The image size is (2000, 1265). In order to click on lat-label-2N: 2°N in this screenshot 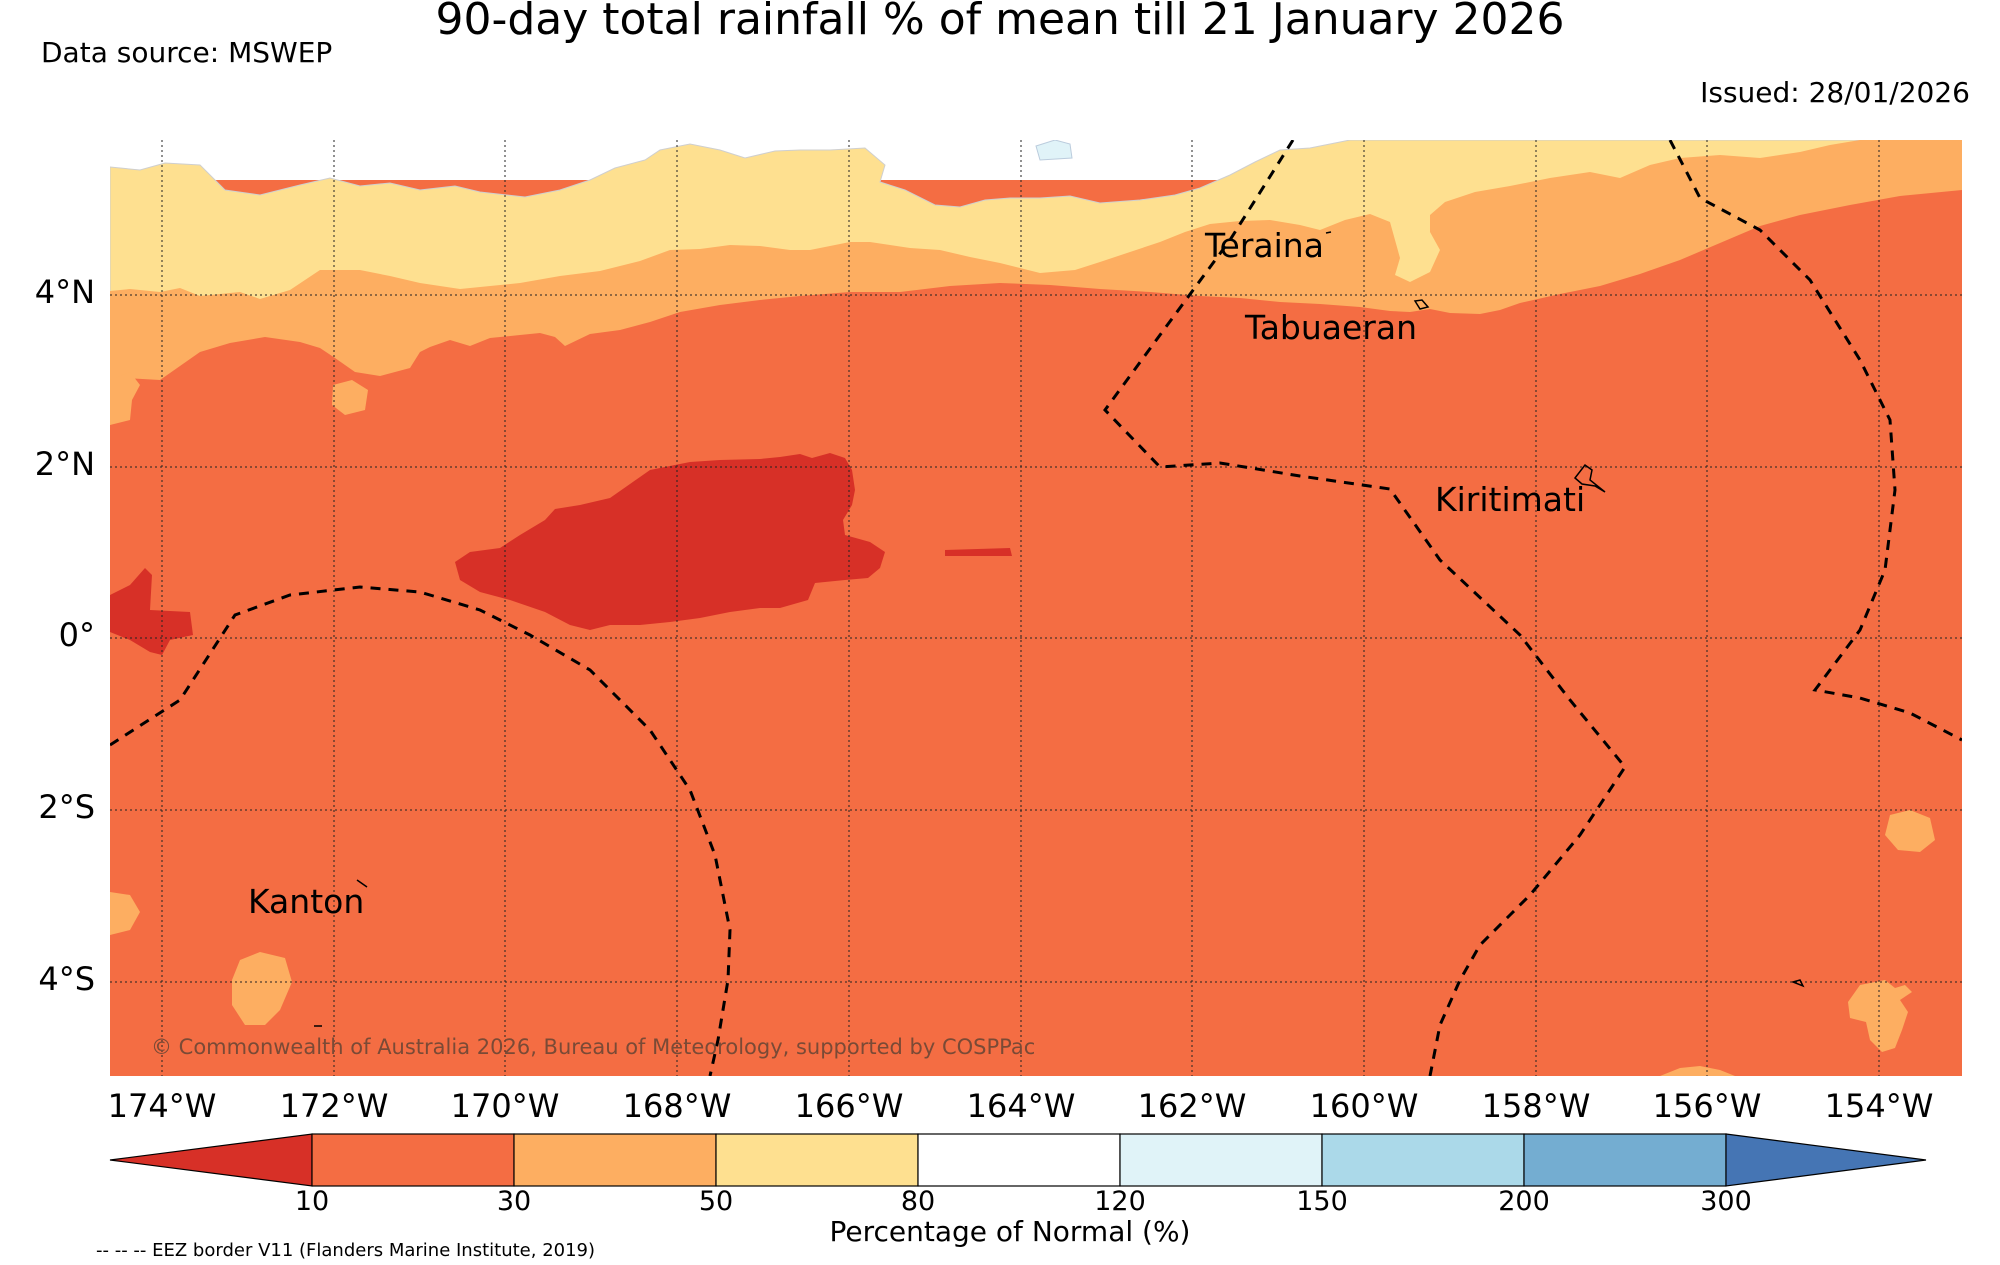, I will do `click(64, 464)`.